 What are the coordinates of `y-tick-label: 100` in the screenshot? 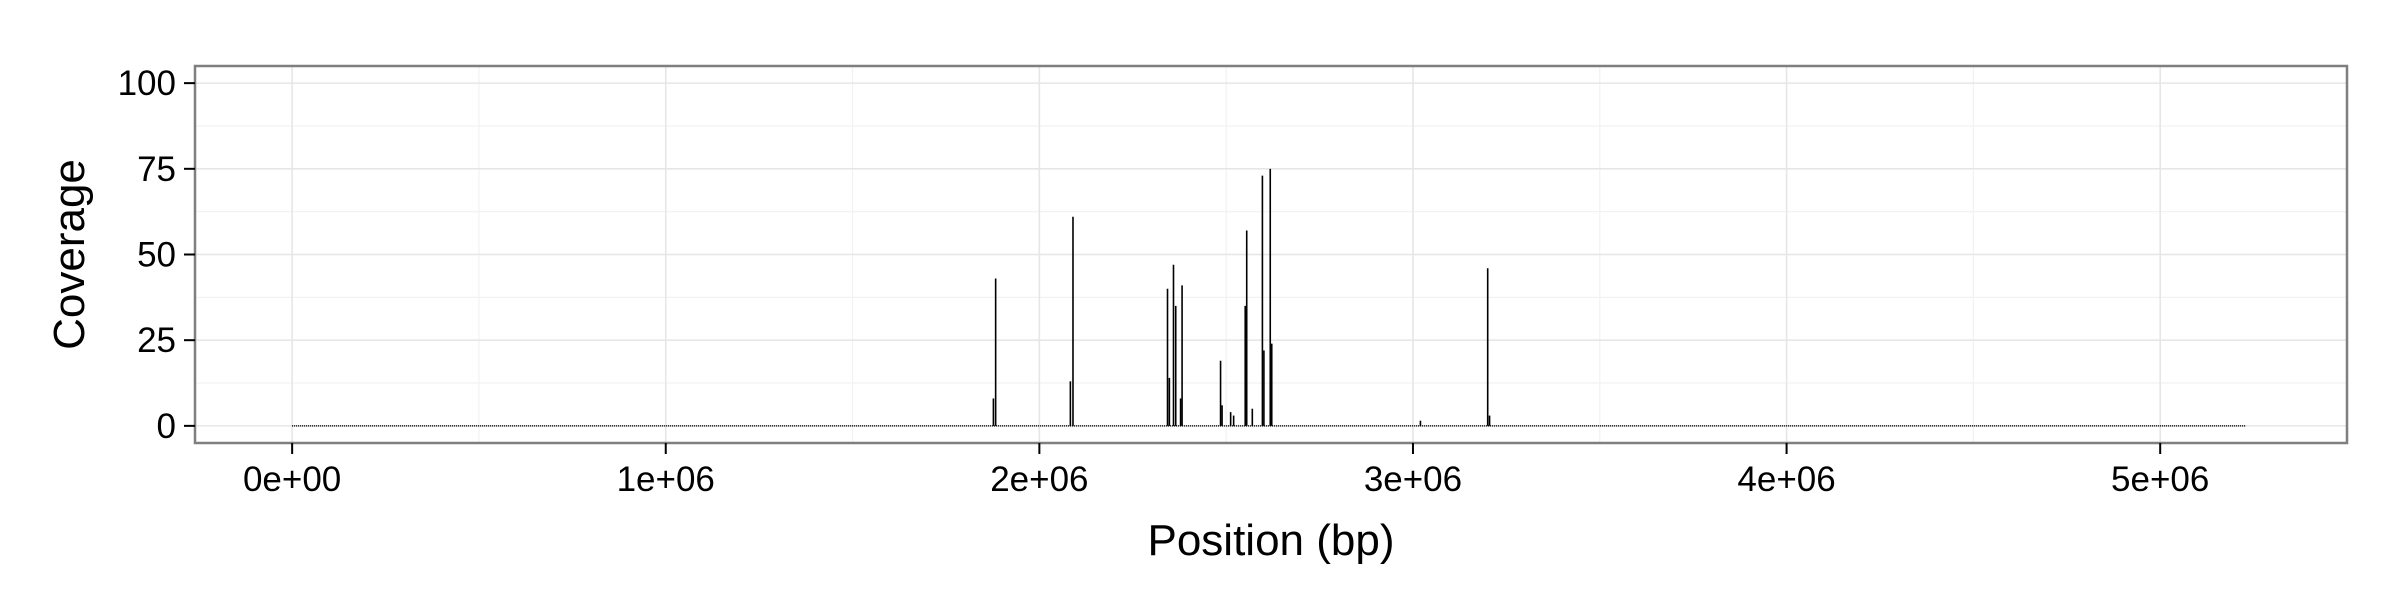 It's located at (147, 83).